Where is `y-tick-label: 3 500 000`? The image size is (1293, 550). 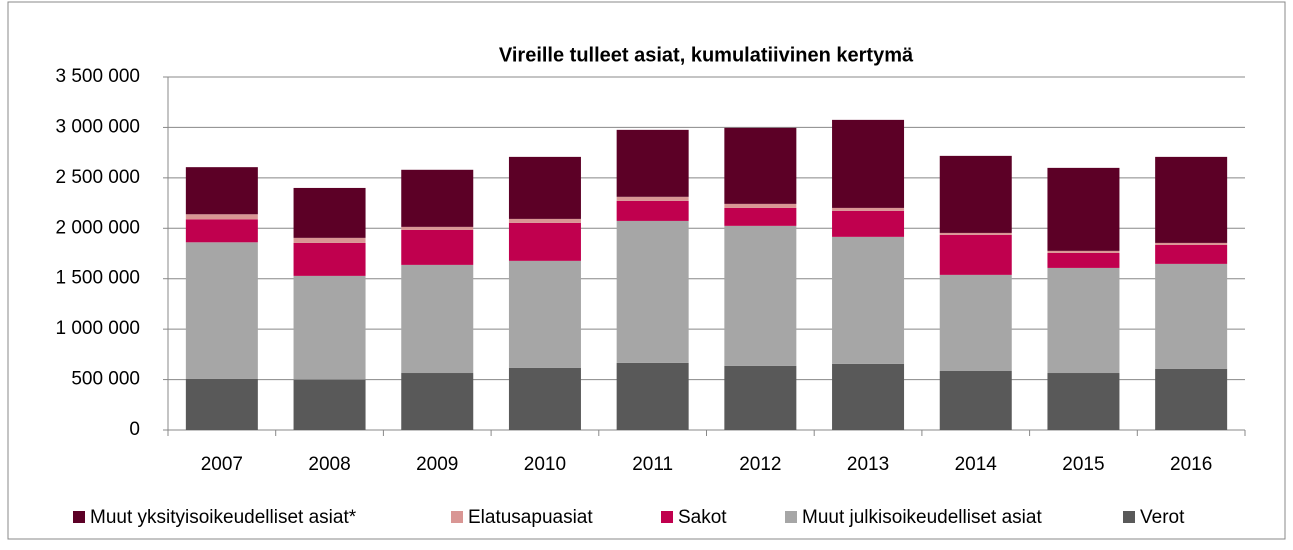 y-tick-label: 3 500 000 is located at coordinates (97, 76).